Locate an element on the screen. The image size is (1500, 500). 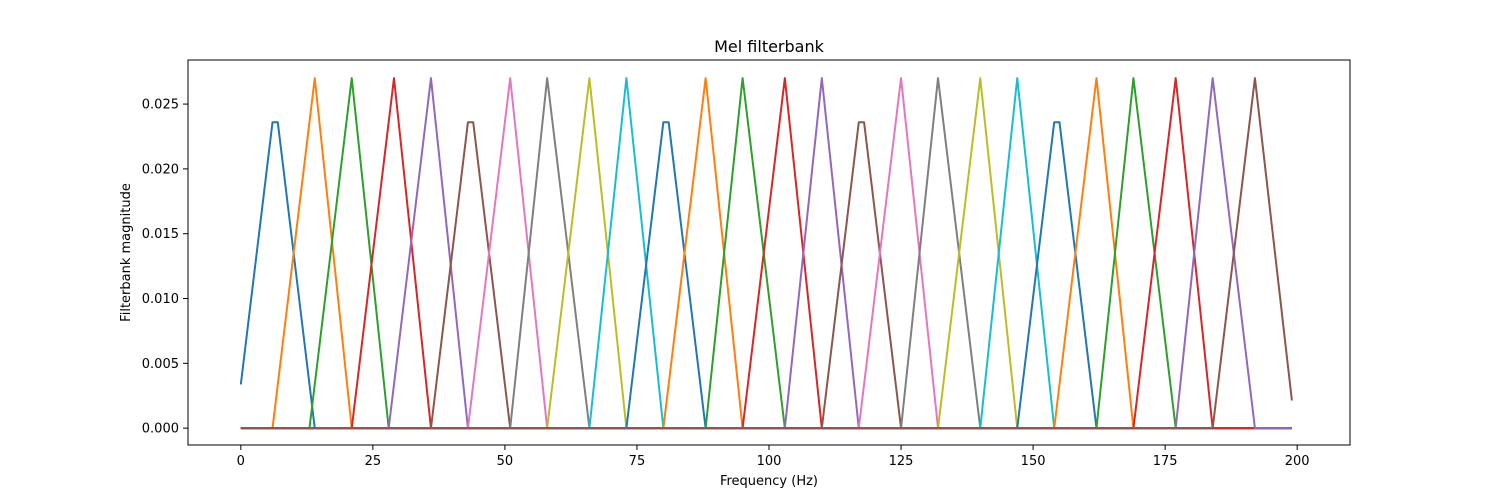
x-tick-label: 200 is located at coordinates (1297, 461).